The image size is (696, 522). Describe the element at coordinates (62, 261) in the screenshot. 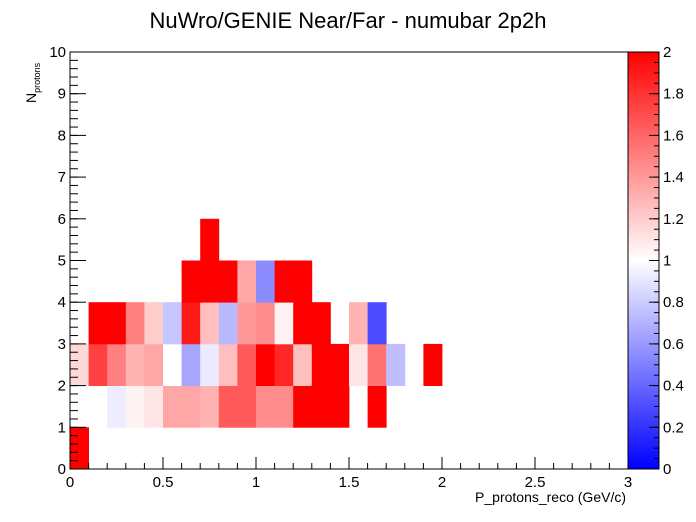

I see `y-tick-label: 5` at that location.